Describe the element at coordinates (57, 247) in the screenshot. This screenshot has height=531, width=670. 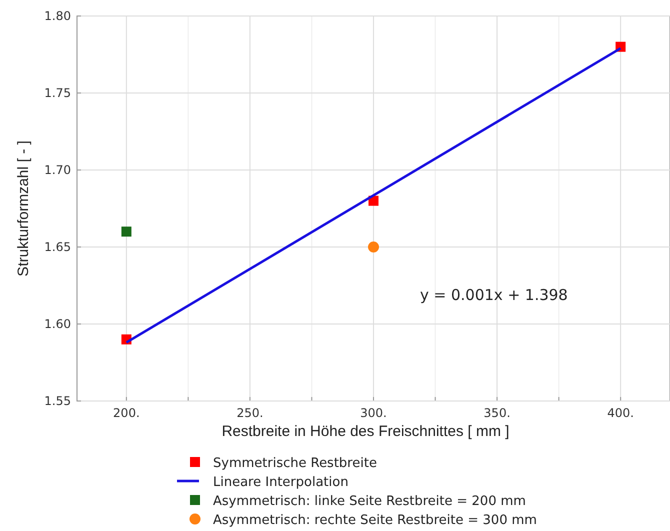
I see `y-tick-label: 1.65` at that location.